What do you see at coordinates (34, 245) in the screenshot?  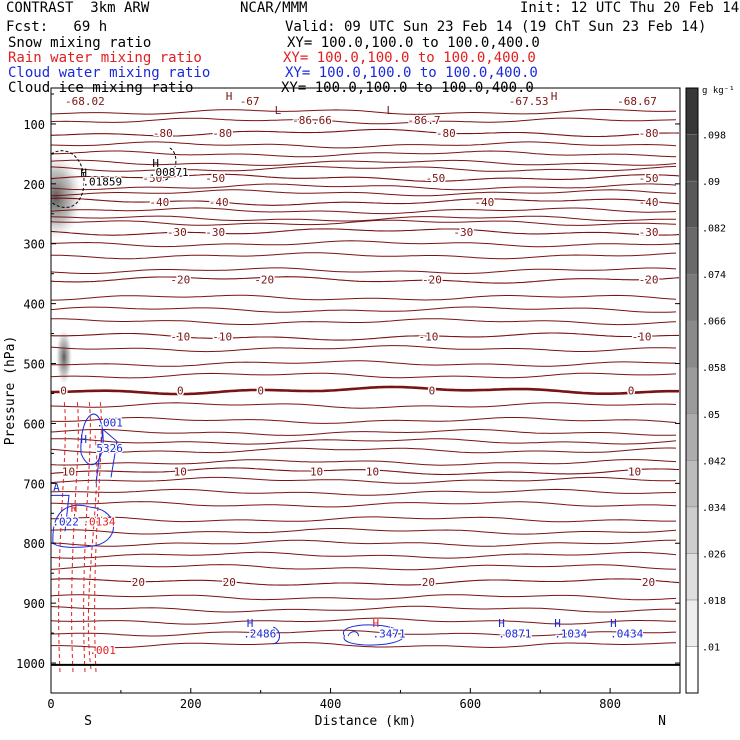 I see `y-tick-label: 300` at bounding box center [34, 245].